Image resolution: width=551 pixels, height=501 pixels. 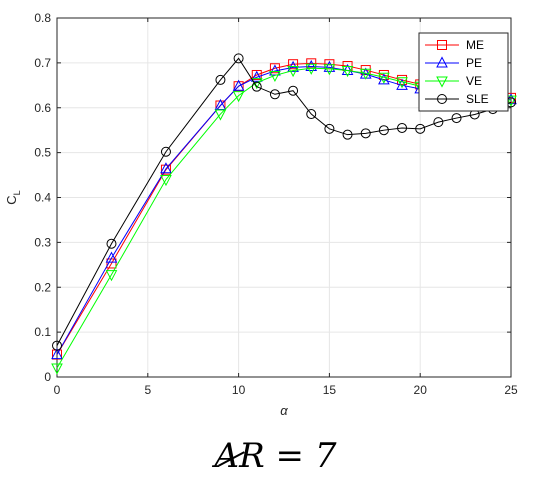 I want to click on legend-item-sle: SLE, so click(x=457, y=99).